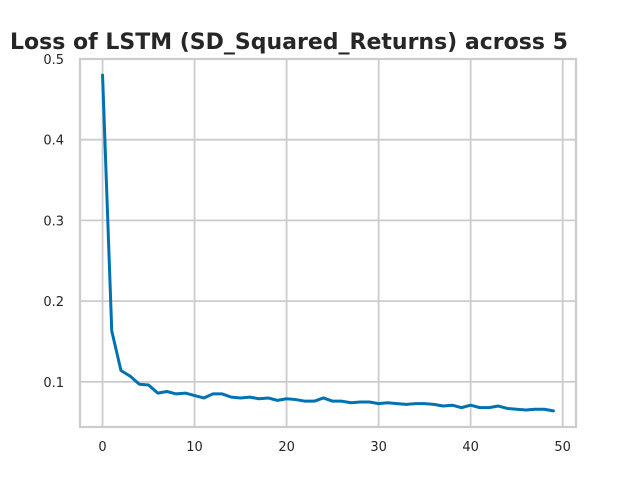 The width and height of the screenshot is (640, 480). What do you see at coordinates (53, 141) in the screenshot?
I see `y-tick-label: 0.4` at bounding box center [53, 141].